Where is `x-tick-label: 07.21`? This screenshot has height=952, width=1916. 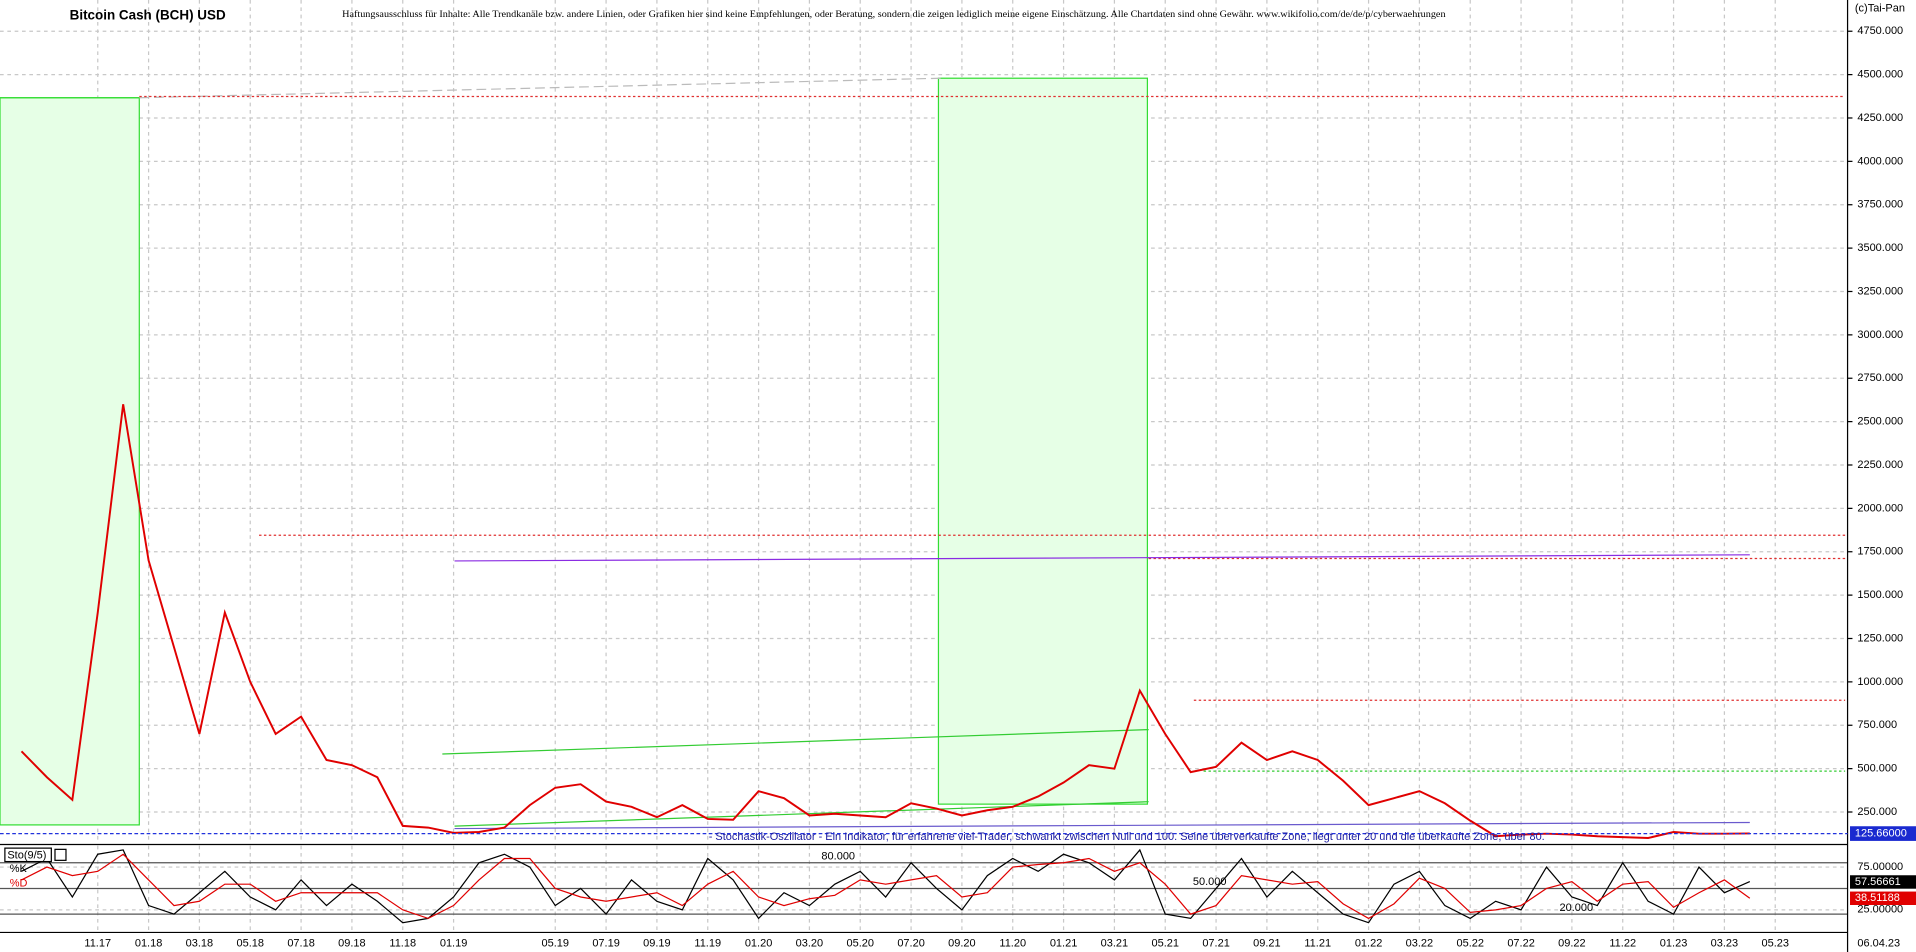 x-tick-label: 07.21 is located at coordinates (1215, 943).